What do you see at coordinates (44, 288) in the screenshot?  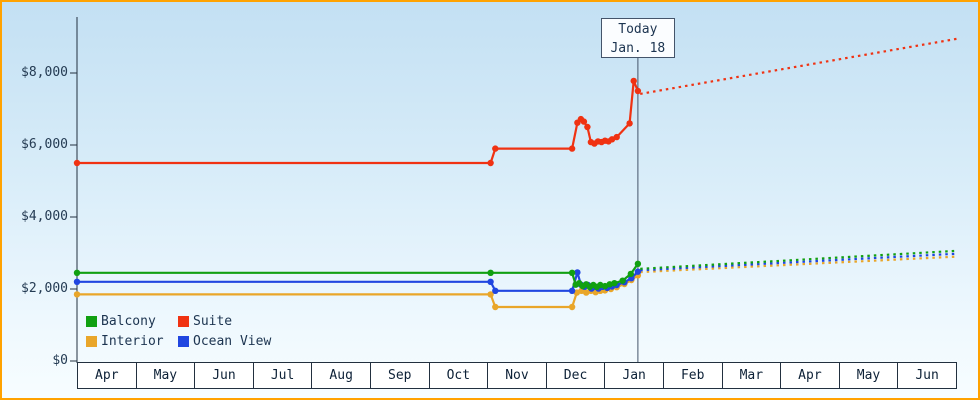 I see `y-axis-tick-label: $2,000` at bounding box center [44, 288].